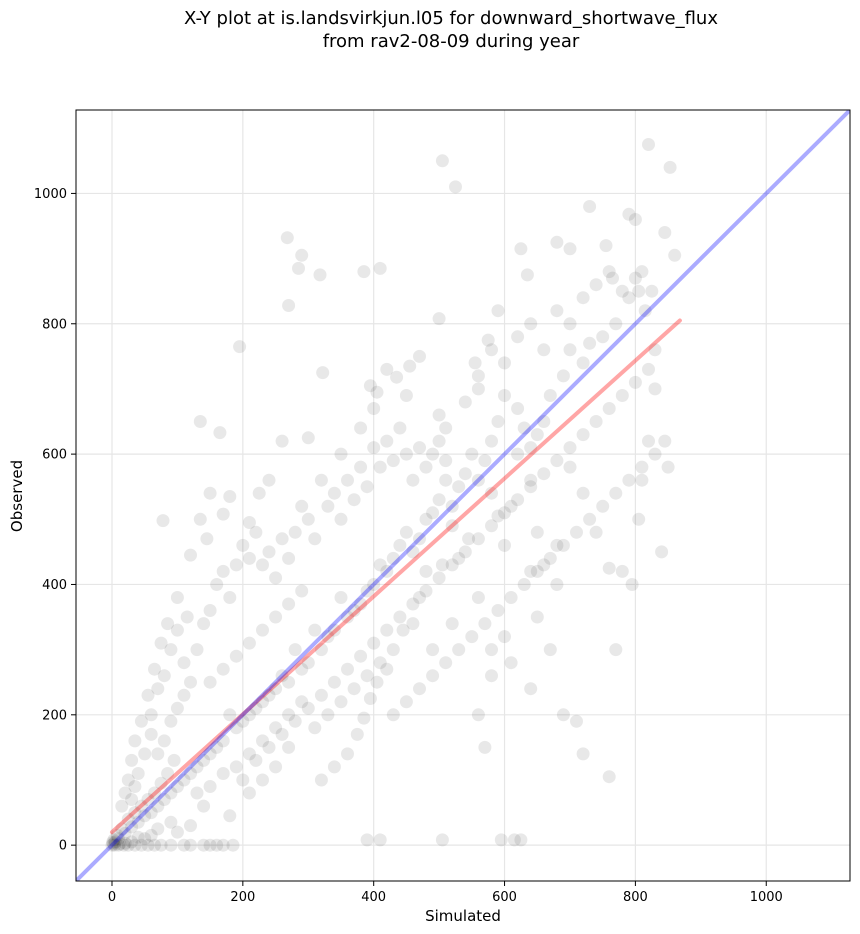 This screenshot has height=934, width=860. What do you see at coordinates (373, 897) in the screenshot?
I see `x-tick-label: 400` at bounding box center [373, 897].